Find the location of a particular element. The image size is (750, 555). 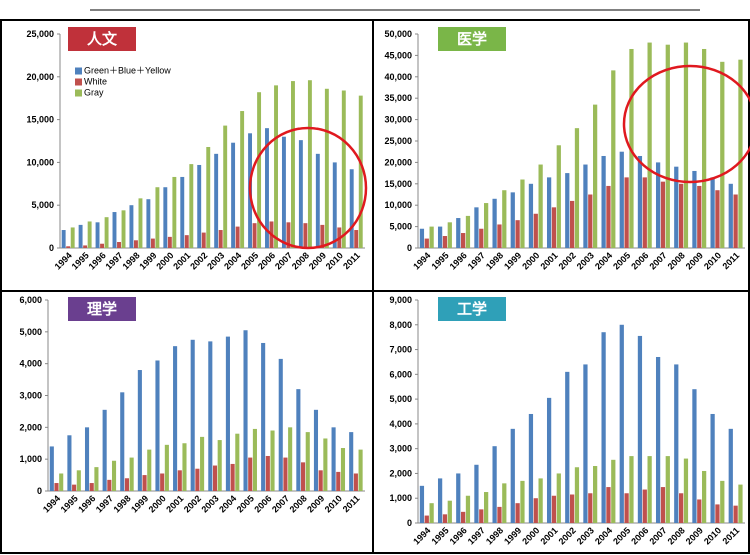

y-tick-label: 15,000 is located at coordinates (40, 120).